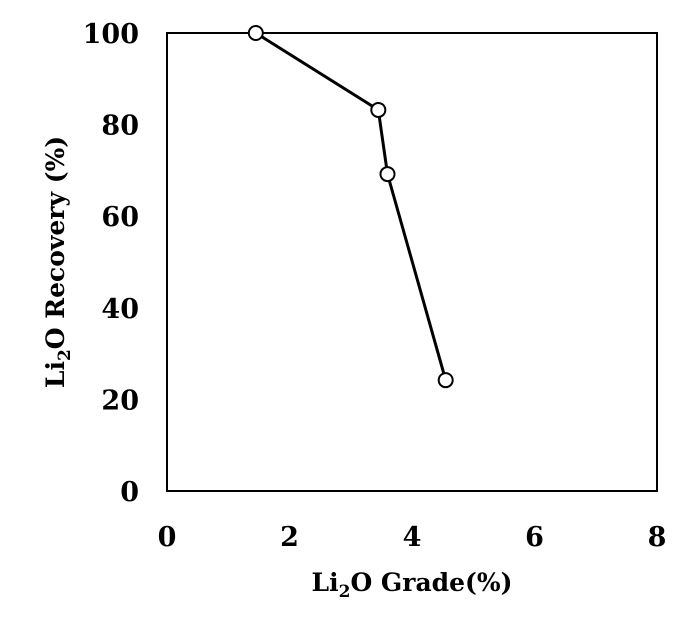 The height and width of the screenshot is (630, 695). Describe the element at coordinates (325, 582) in the screenshot. I see `x-axis-title-prefix: Li` at that location.